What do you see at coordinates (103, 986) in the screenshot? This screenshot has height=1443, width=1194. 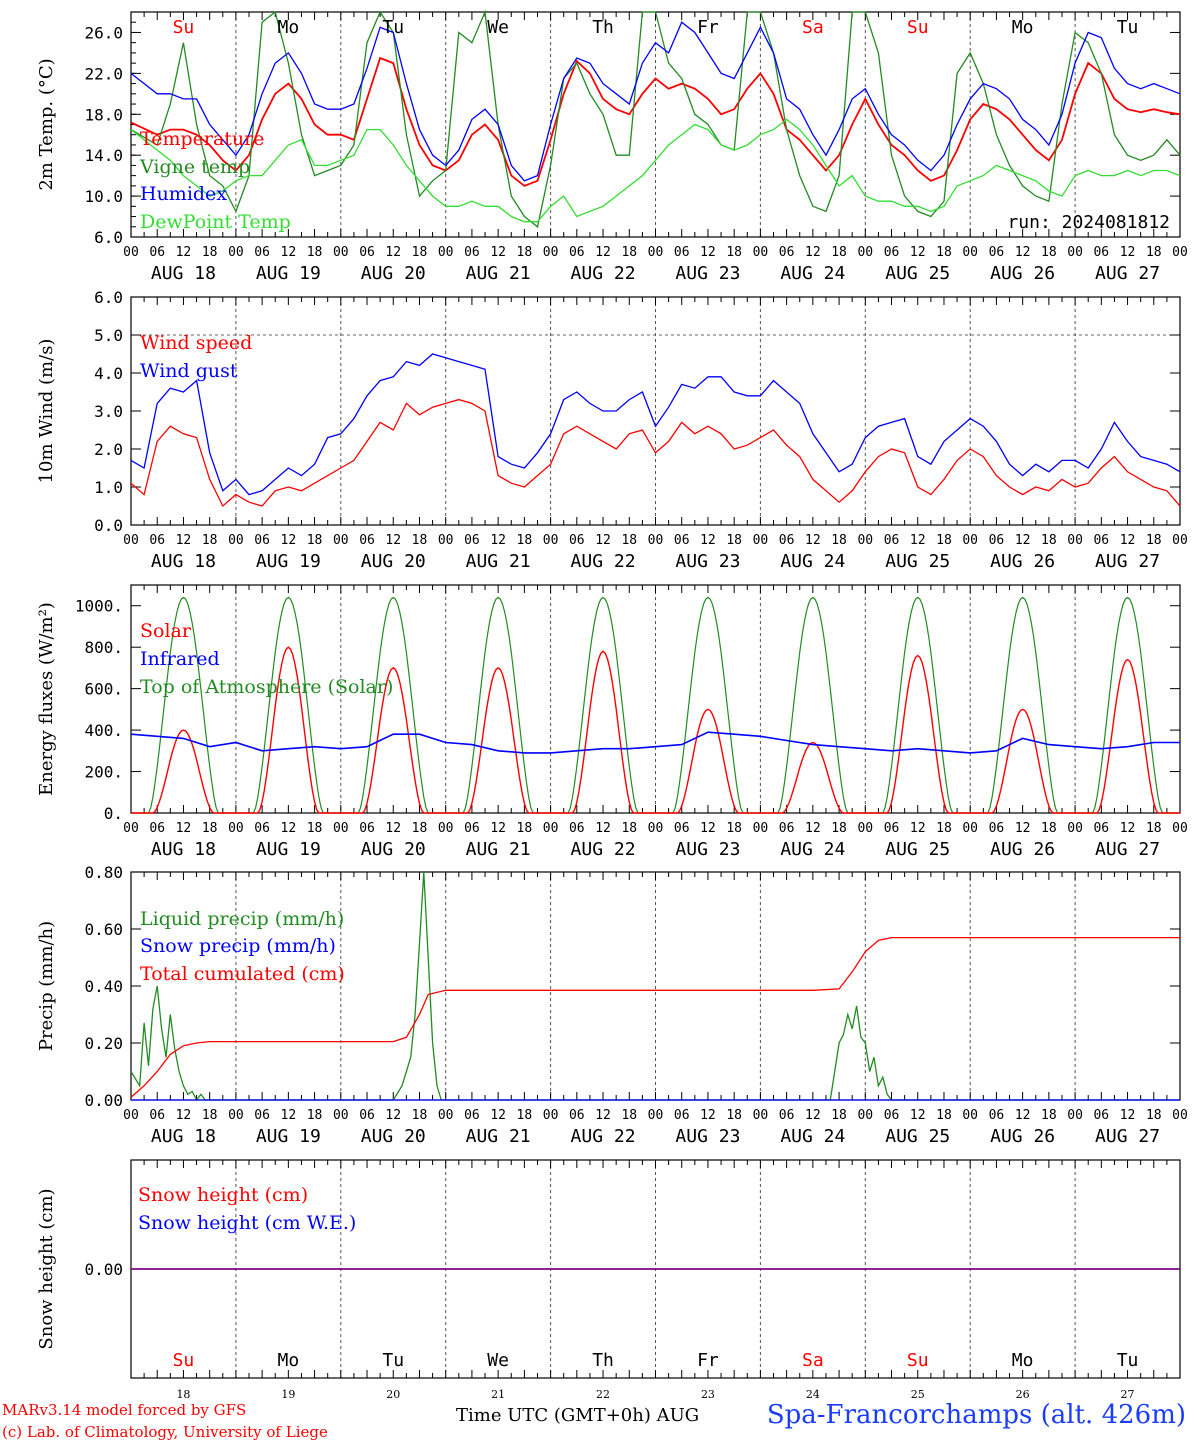 I see `y-tick-label: 0.40` at bounding box center [103, 986].